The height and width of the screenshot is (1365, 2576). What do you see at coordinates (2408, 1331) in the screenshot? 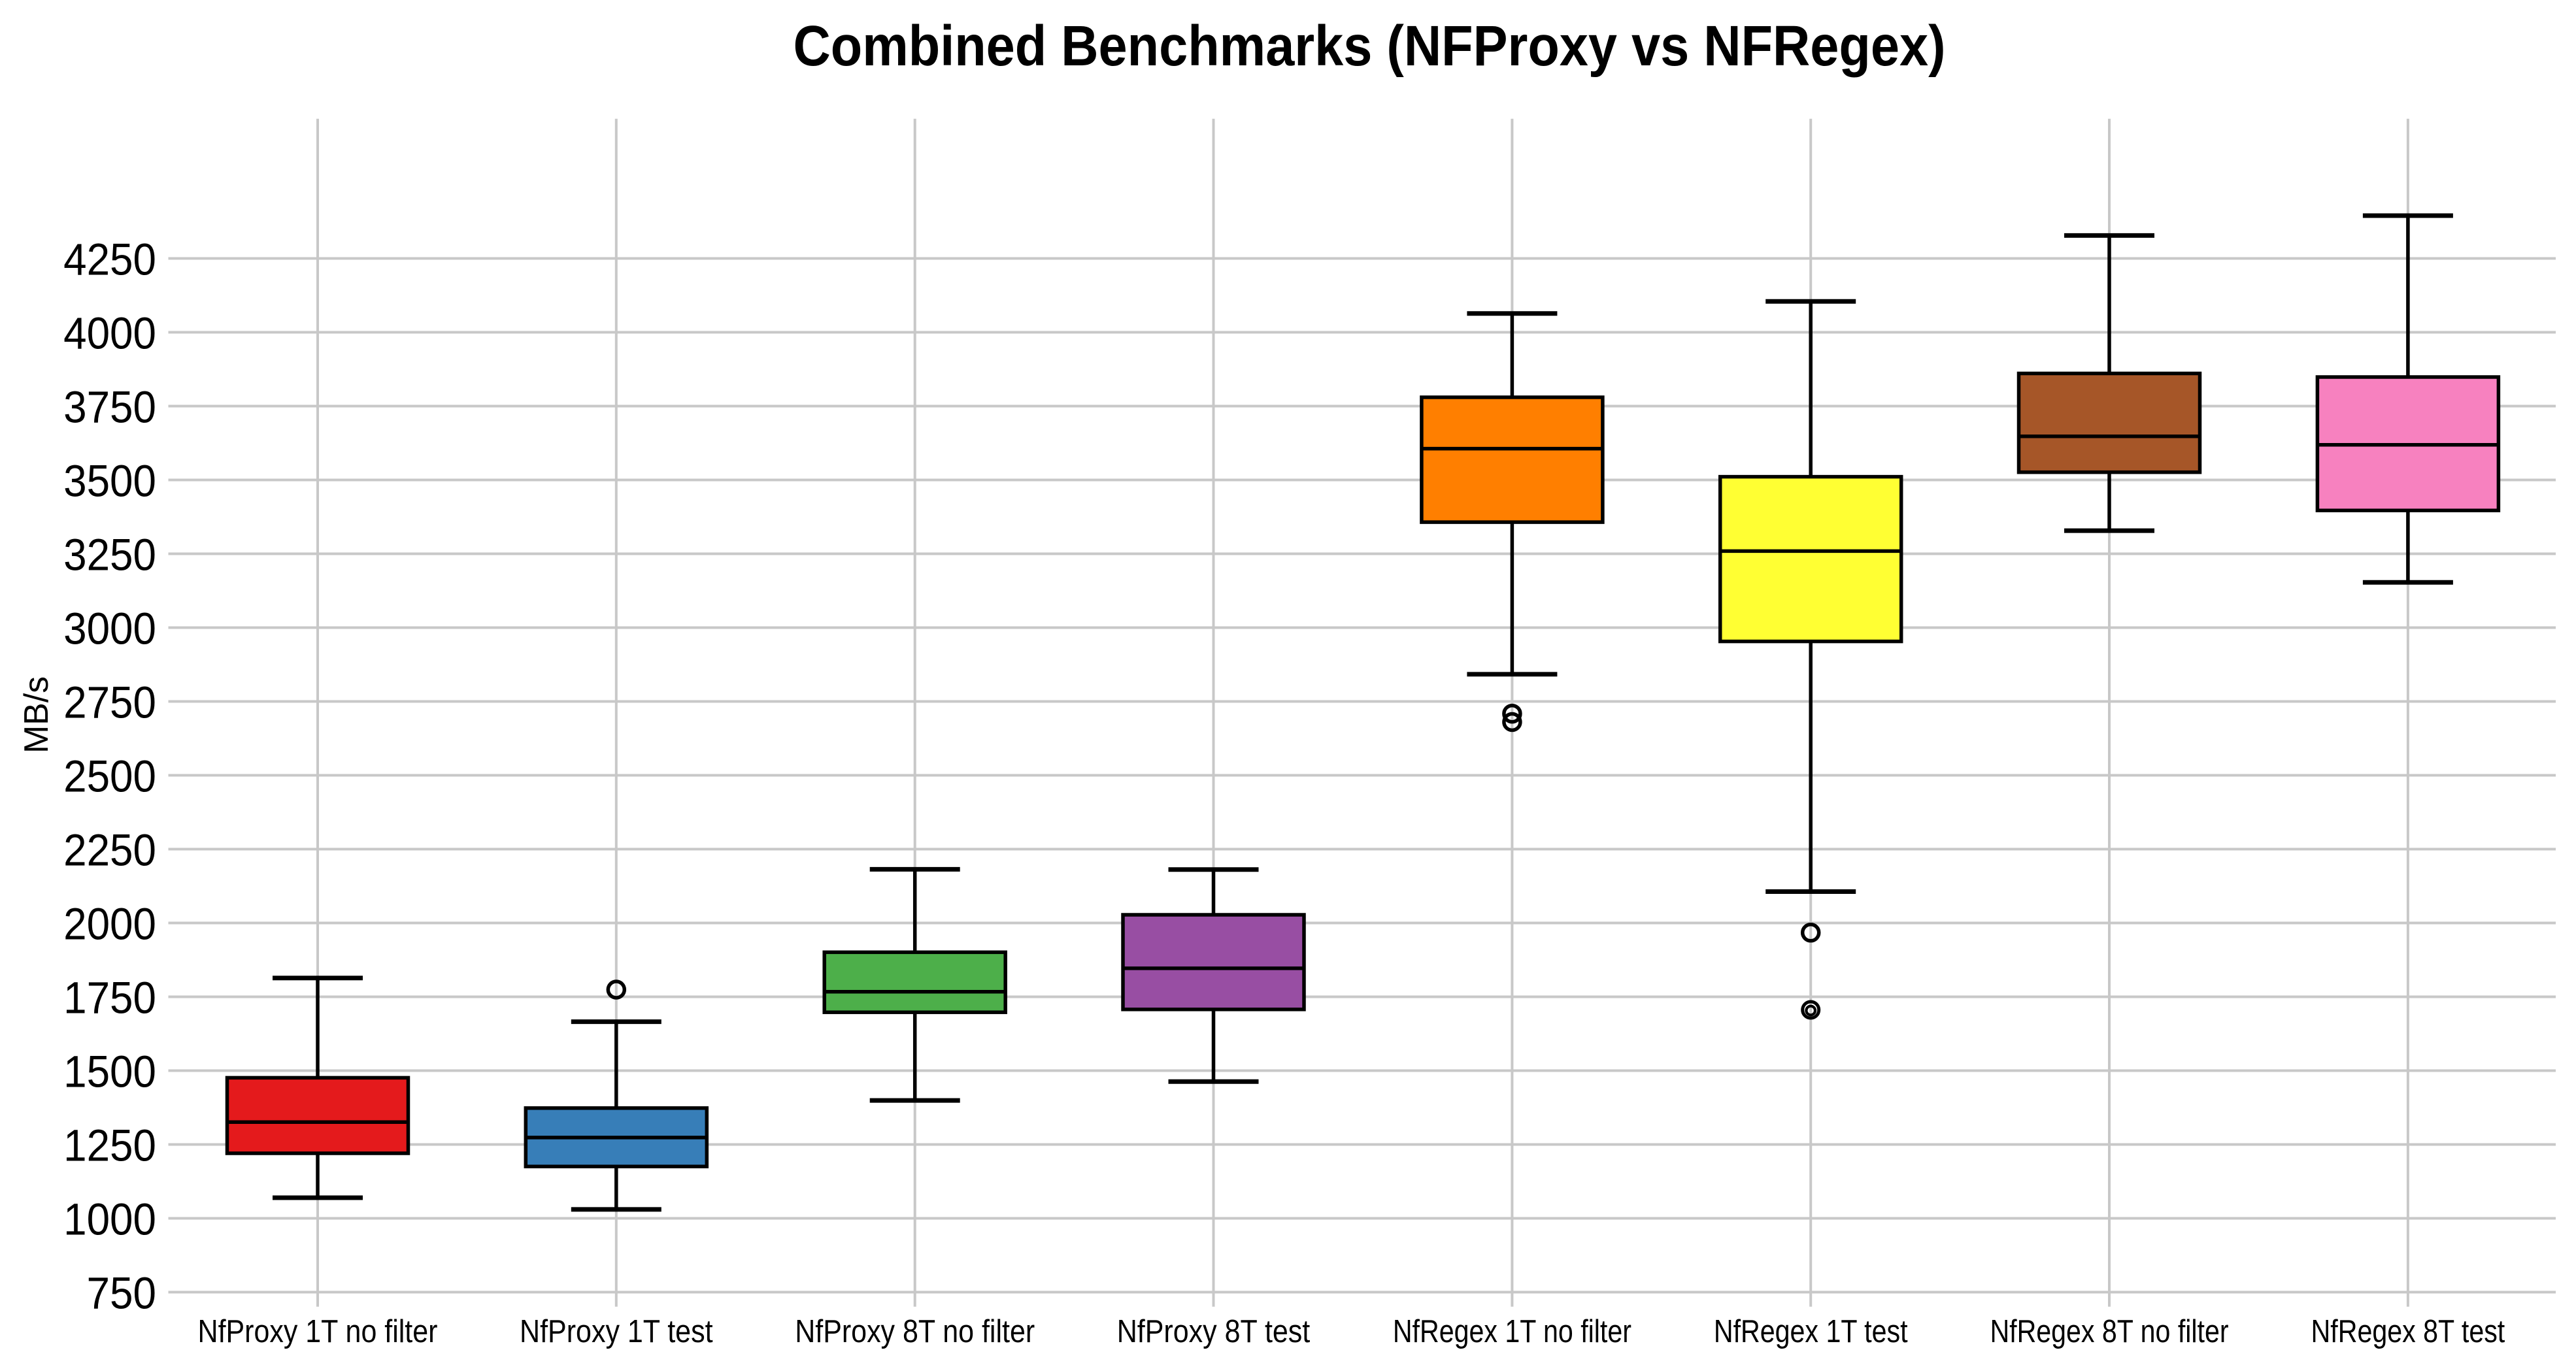
I see `svg-text: NfRegex 8T test` at bounding box center [2408, 1331].